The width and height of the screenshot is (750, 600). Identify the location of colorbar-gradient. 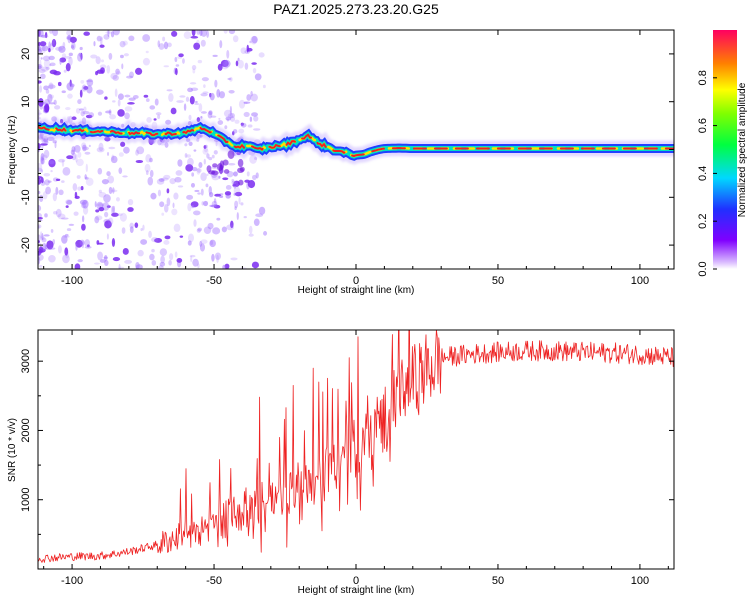
(725, 149).